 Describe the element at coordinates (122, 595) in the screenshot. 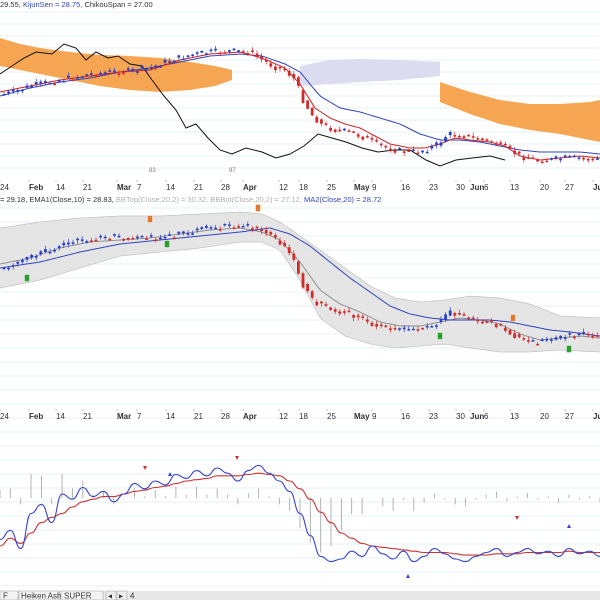

I see `tab-scroll-right-button` at that location.